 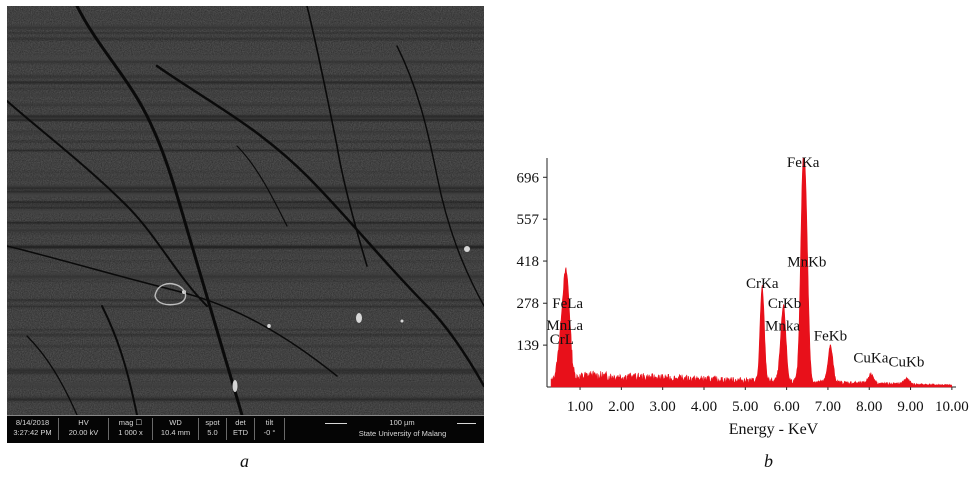 I want to click on x-tick-label: 10.00, so click(x=952, y=407).